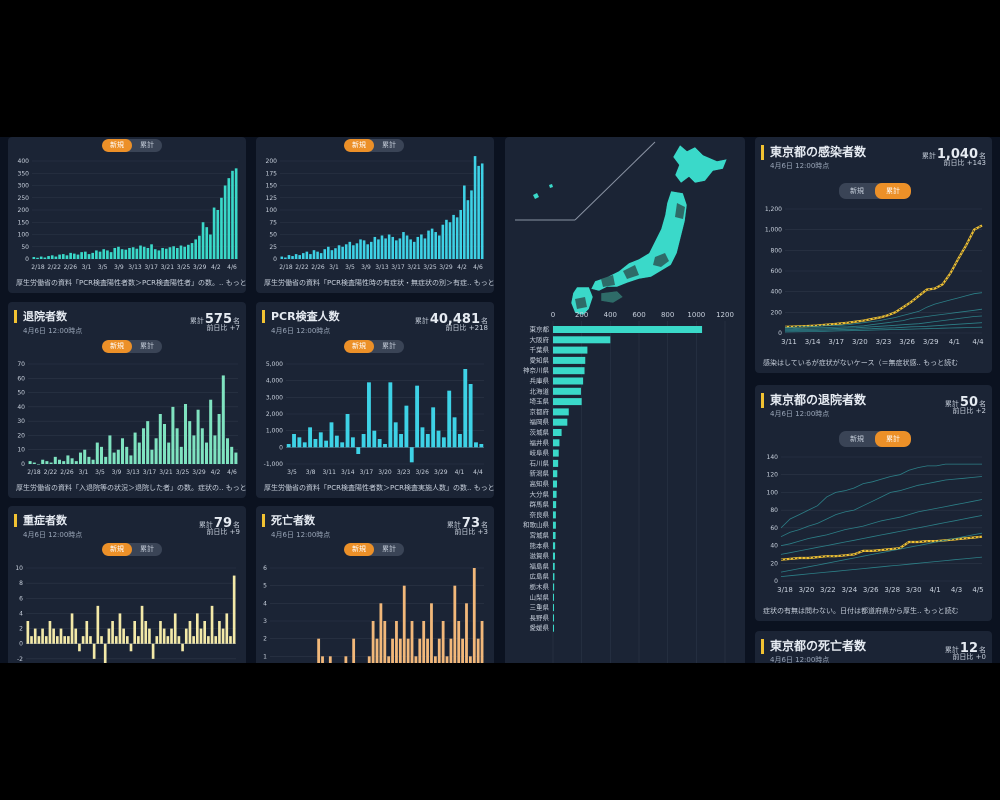 This screenshot has height=800, width=1000. Describe the element at coordinates (639, 241) in the screenshot. I see `map-honshu` at that location.